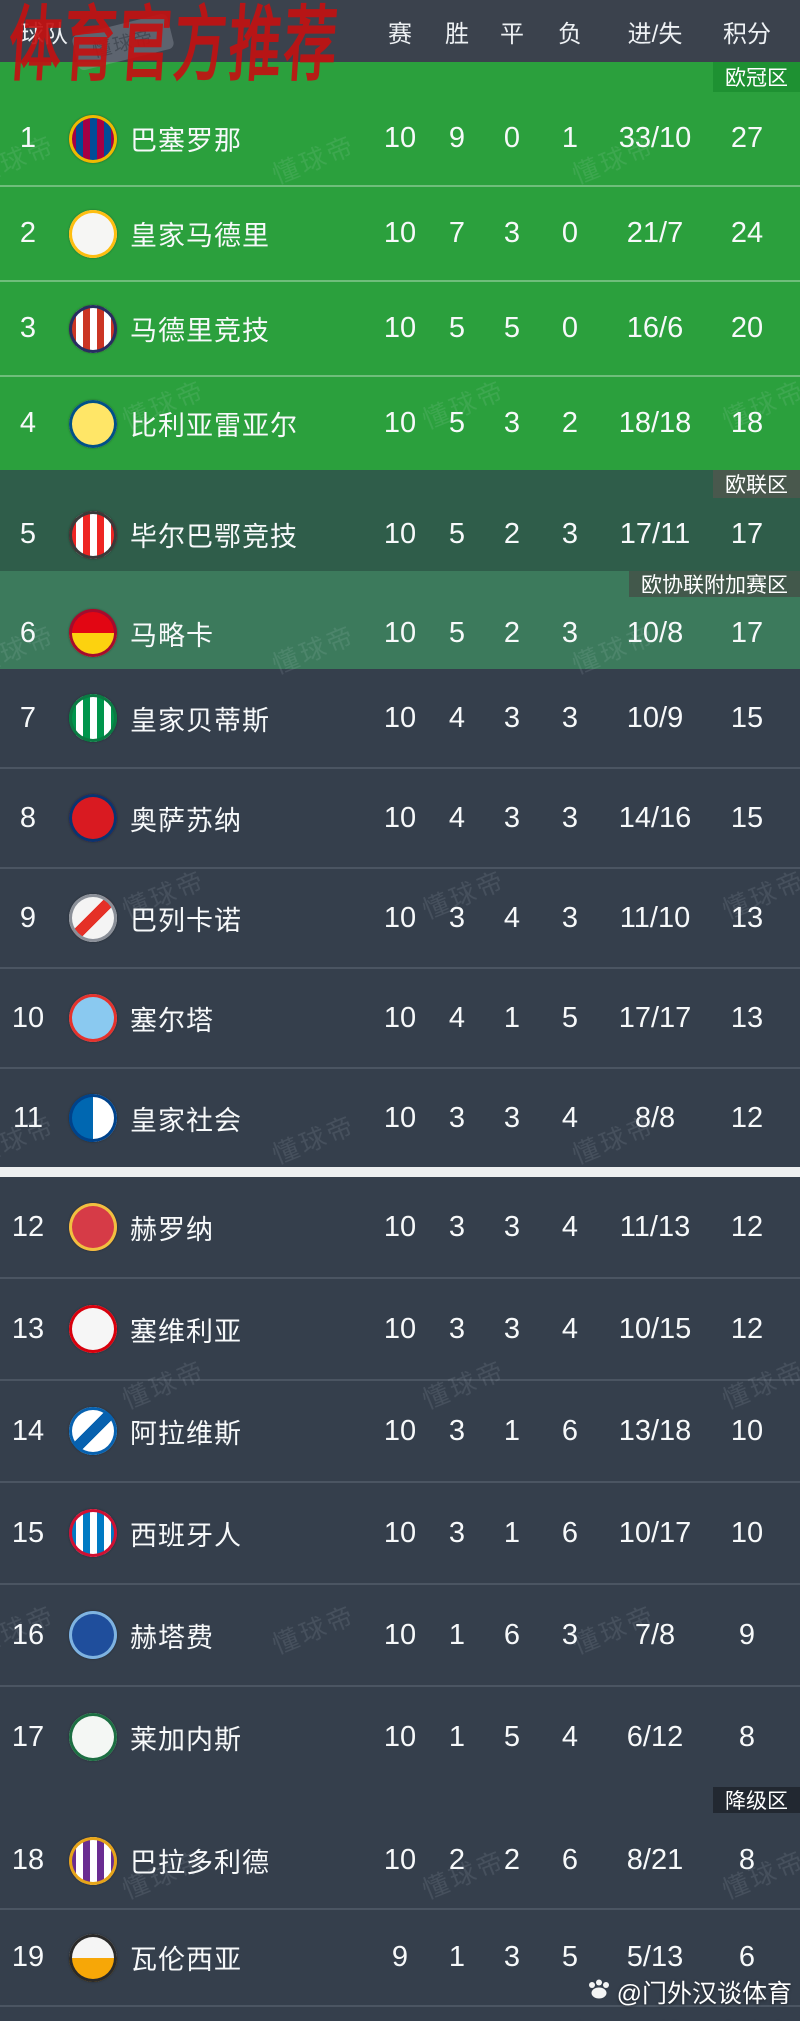 The height and width of the screenshot is (2021, 800). What do you see at coordinates (655, 34) in the screenshot?
I see `col-header-goals: 进/失` at bounding box center [655, 34].